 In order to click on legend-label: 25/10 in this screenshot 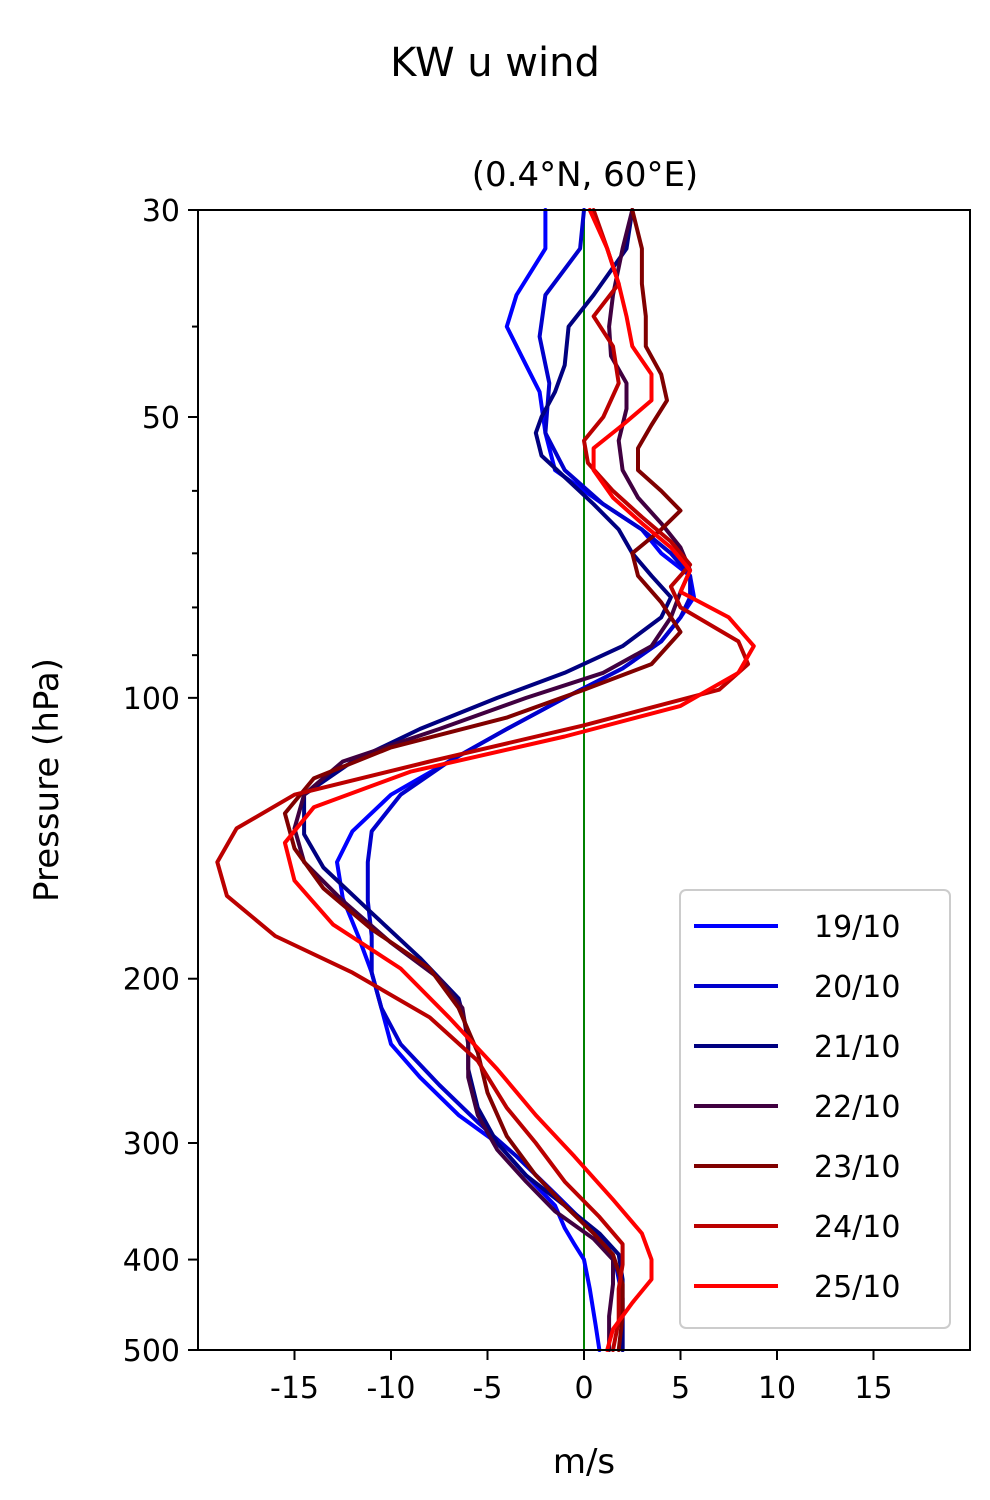, I will do `click(857, 1287)`.